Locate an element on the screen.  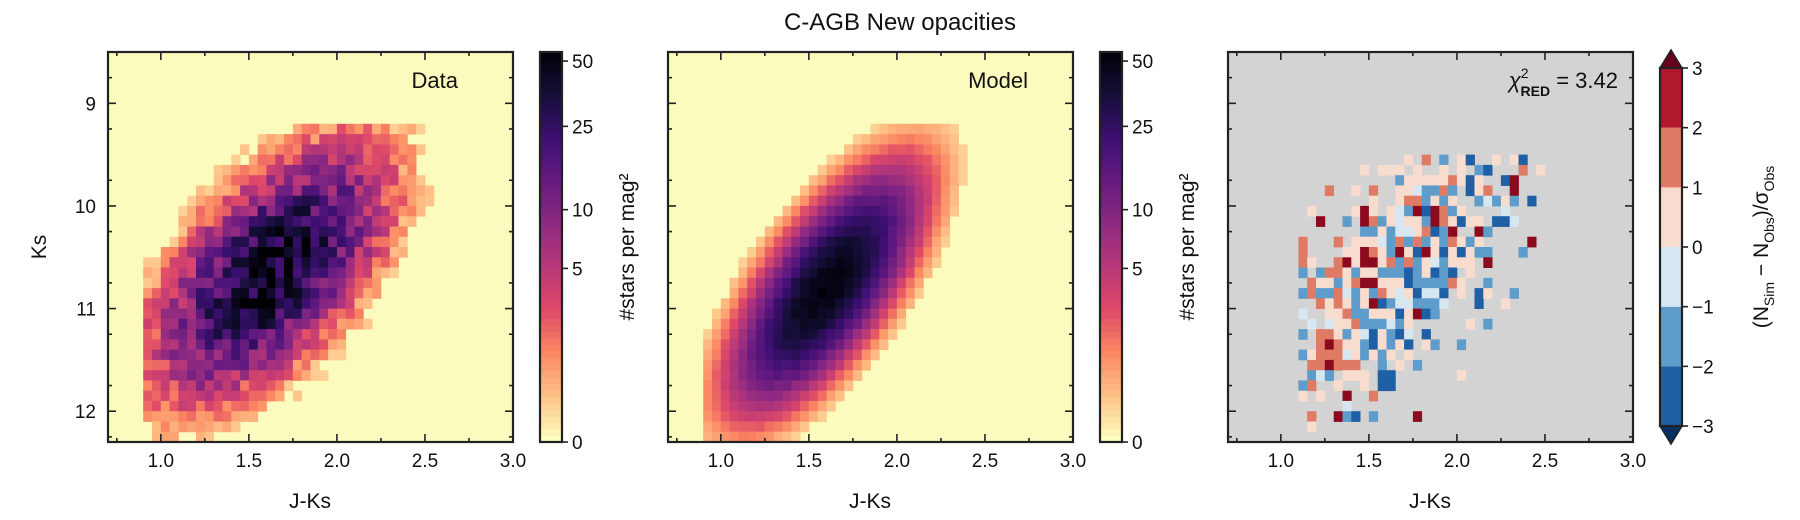
residual-colorbar-block is located at coordinates (1671, 98).